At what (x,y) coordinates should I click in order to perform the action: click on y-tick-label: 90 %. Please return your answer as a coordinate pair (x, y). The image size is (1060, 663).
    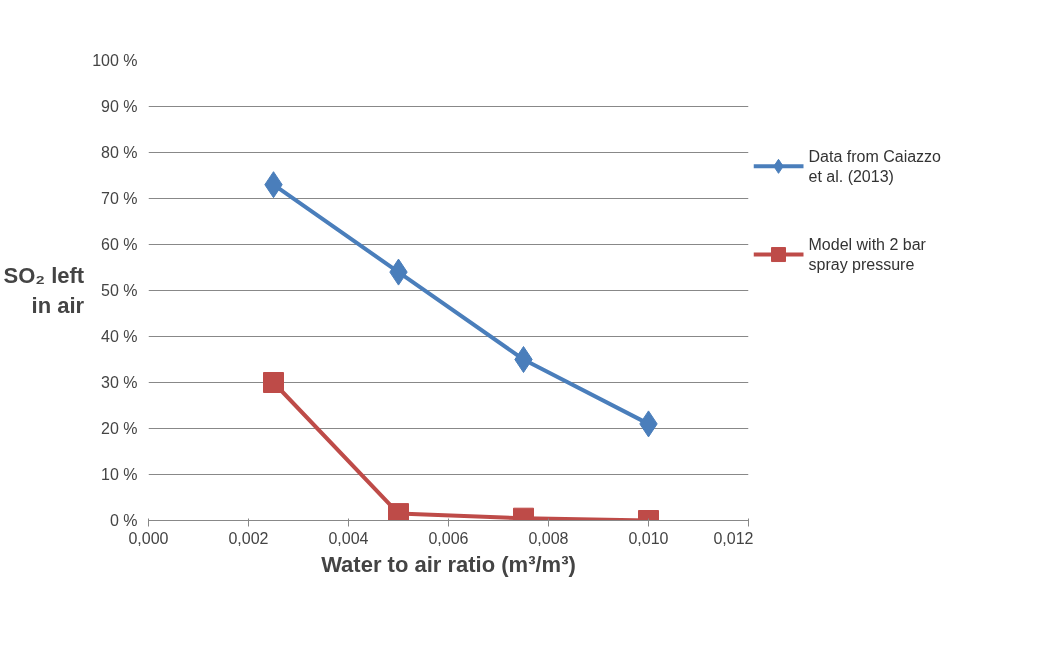
    Looking at the image, I should click on (119, 106).